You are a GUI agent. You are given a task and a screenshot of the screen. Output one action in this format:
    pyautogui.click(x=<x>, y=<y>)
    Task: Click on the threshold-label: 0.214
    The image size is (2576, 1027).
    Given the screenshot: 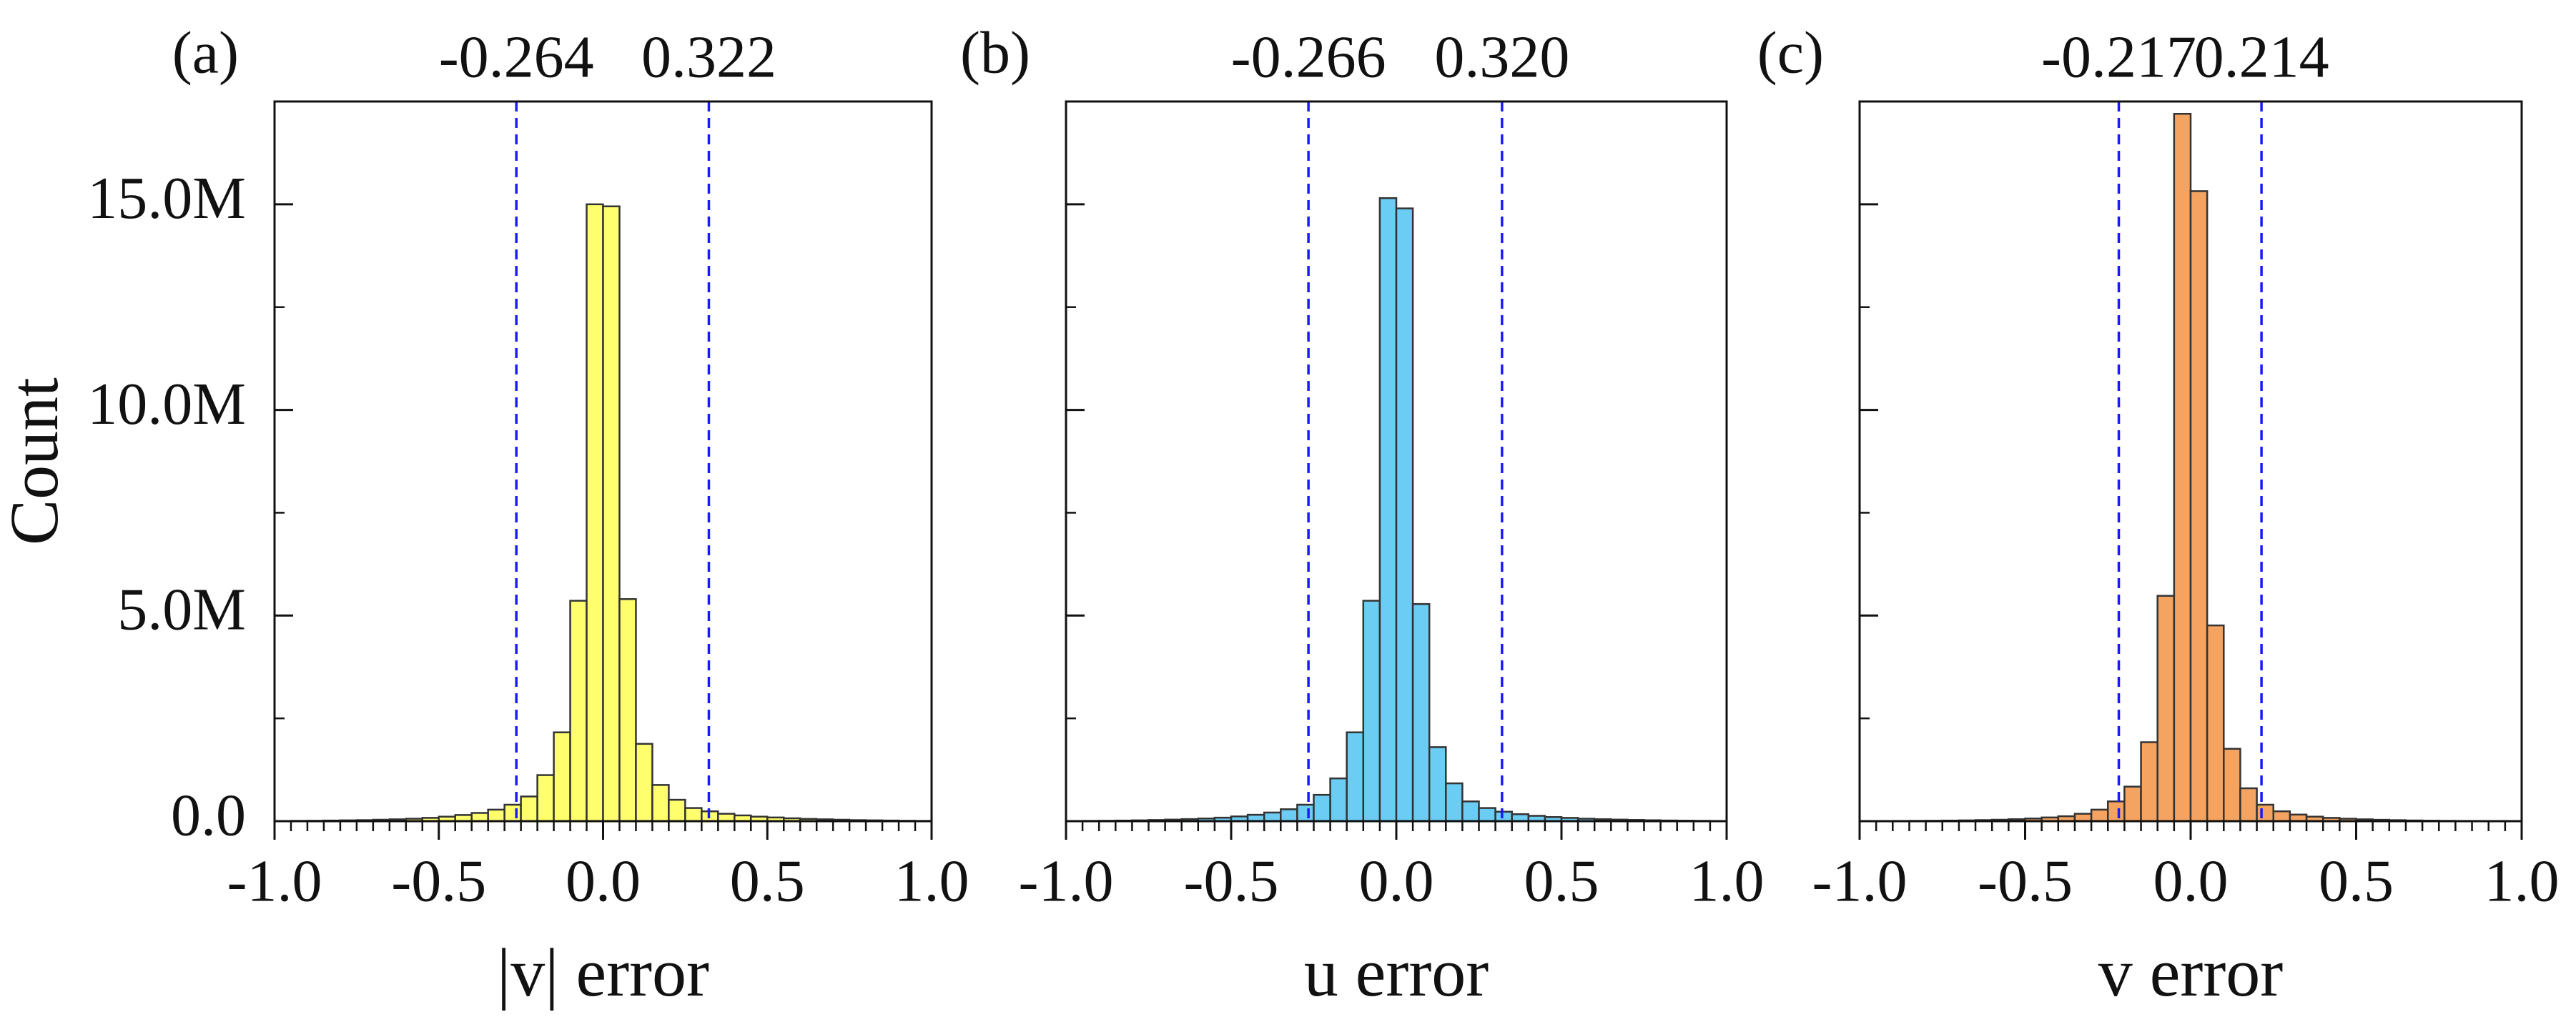 What is the action you would take?
    pyautogui.click(x=2261, y=57)
    